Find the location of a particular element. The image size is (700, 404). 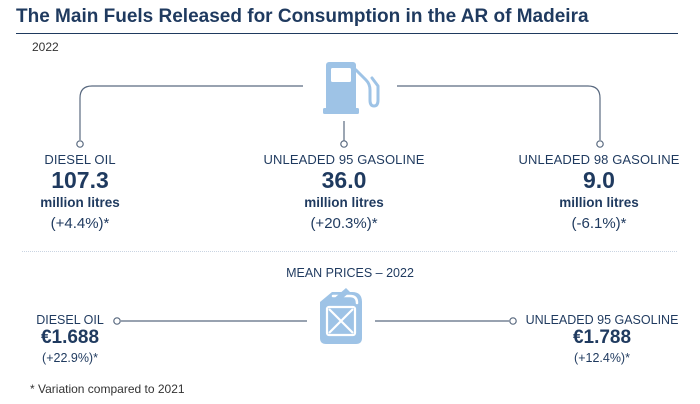

title-rule is located at coordinates (347, 33).